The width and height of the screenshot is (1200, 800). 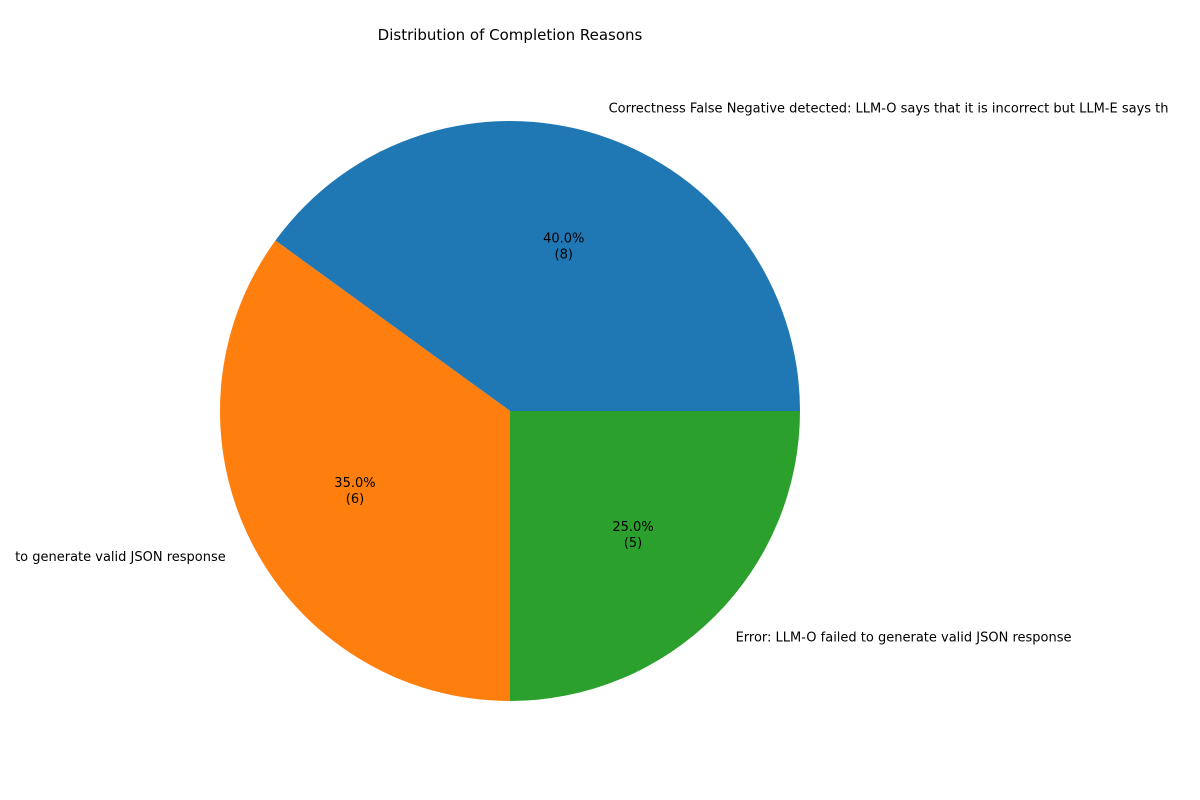 What do you see at coordinates (120, 557) in the screenshot?
I see `slice-category-label-1: to generate valid JSON response` at bounding box center [120, 557].